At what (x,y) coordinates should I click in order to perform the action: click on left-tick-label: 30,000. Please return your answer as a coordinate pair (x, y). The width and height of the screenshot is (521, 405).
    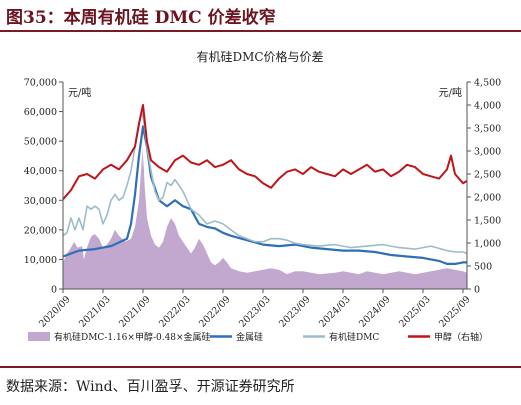
    Looking at the image, I should click on (40, 201).